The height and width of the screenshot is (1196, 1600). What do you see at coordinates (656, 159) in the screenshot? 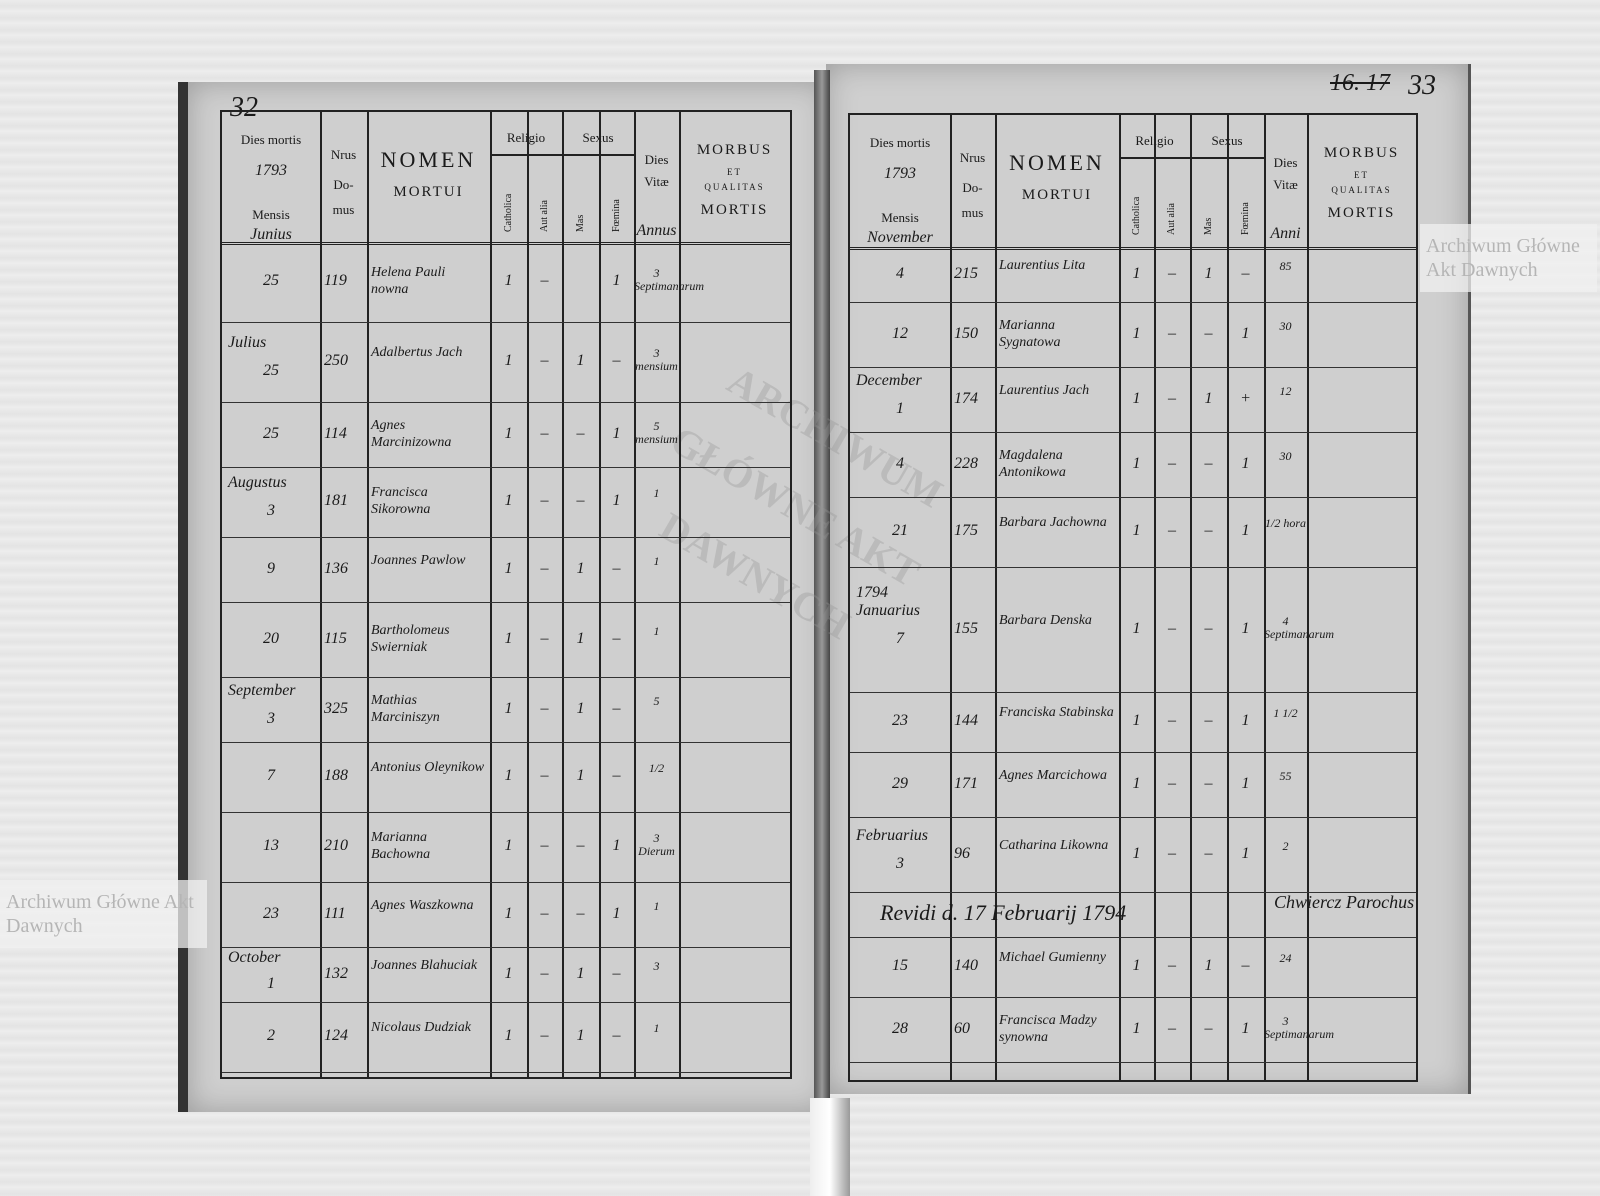
I see `header-dies: Dies` at bounding box center [656, 159].